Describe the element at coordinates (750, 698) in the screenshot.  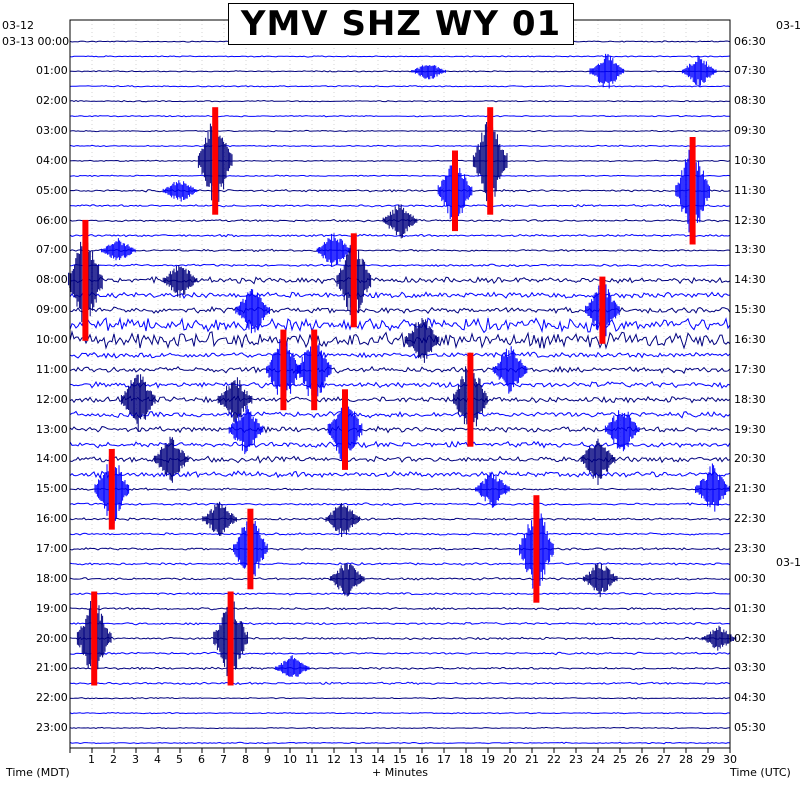
I see `right-tick-label: 04:30` at that location.